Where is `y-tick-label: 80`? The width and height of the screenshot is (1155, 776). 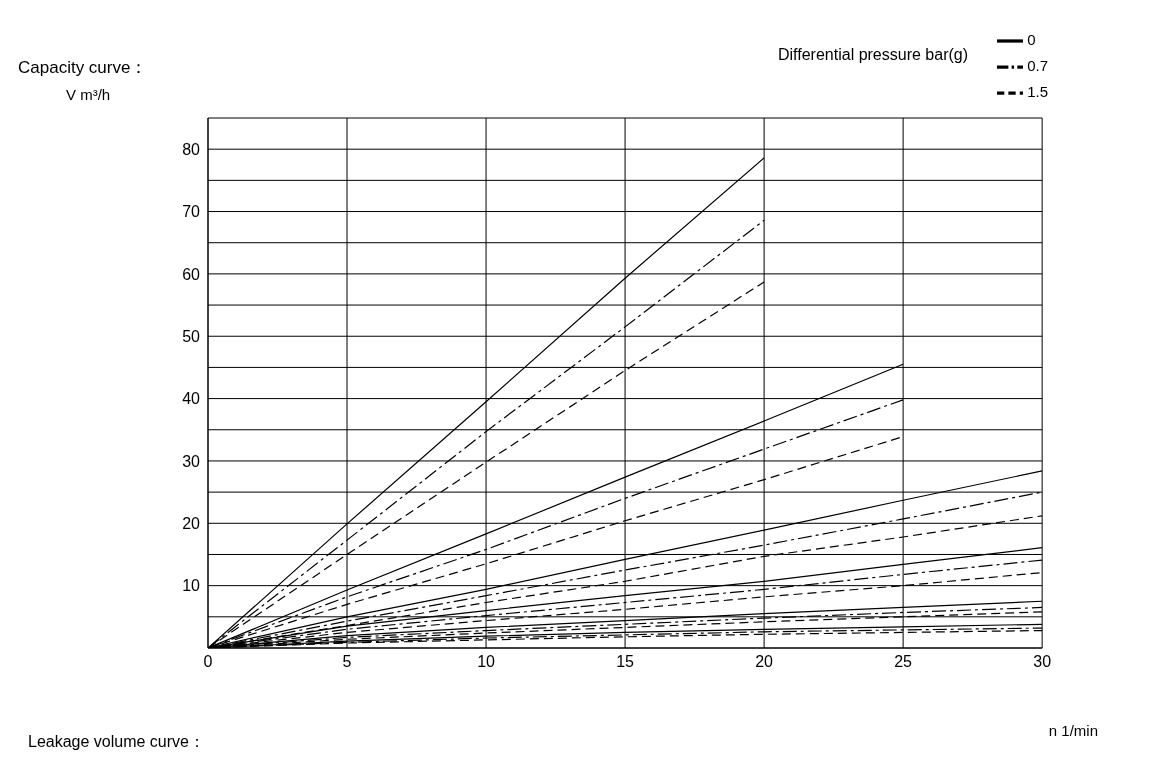 y-tick-label: 80 is located at coordinates (191, 149).